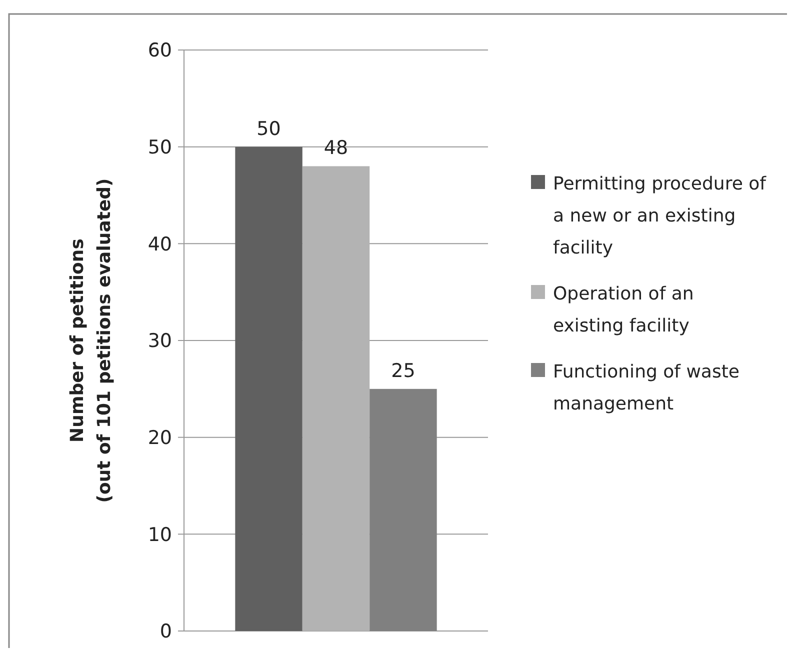  I want to click on y-tick-label: 0, so click(166, 631).